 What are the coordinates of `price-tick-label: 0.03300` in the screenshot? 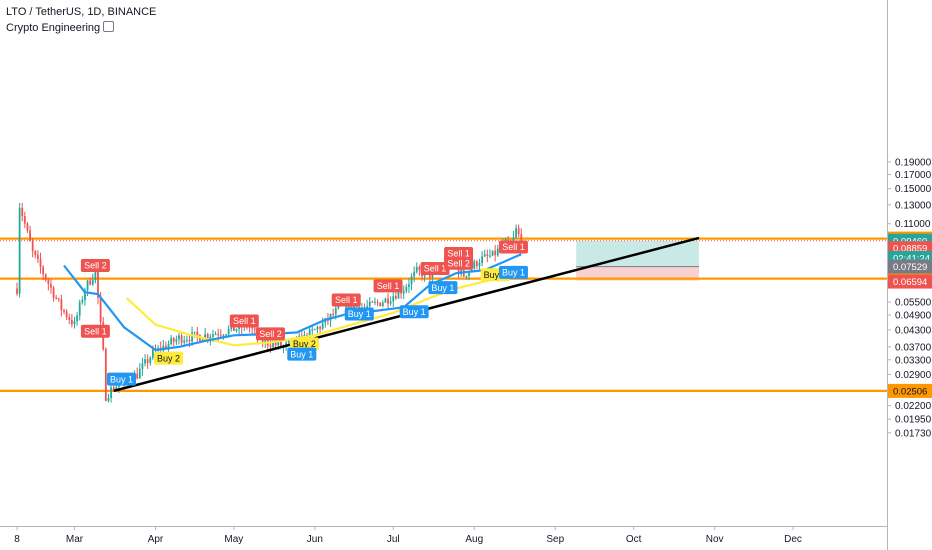 It's located at (913, 360).